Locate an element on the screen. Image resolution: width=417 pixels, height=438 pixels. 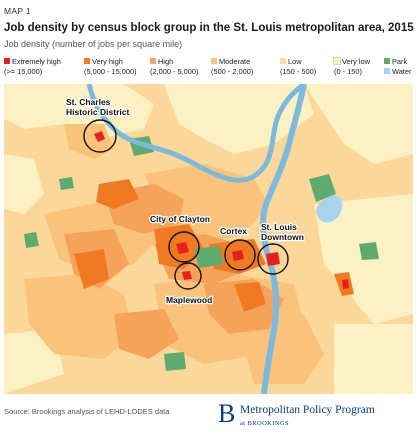
maplewood-circle is located at coordinates (188, 276).